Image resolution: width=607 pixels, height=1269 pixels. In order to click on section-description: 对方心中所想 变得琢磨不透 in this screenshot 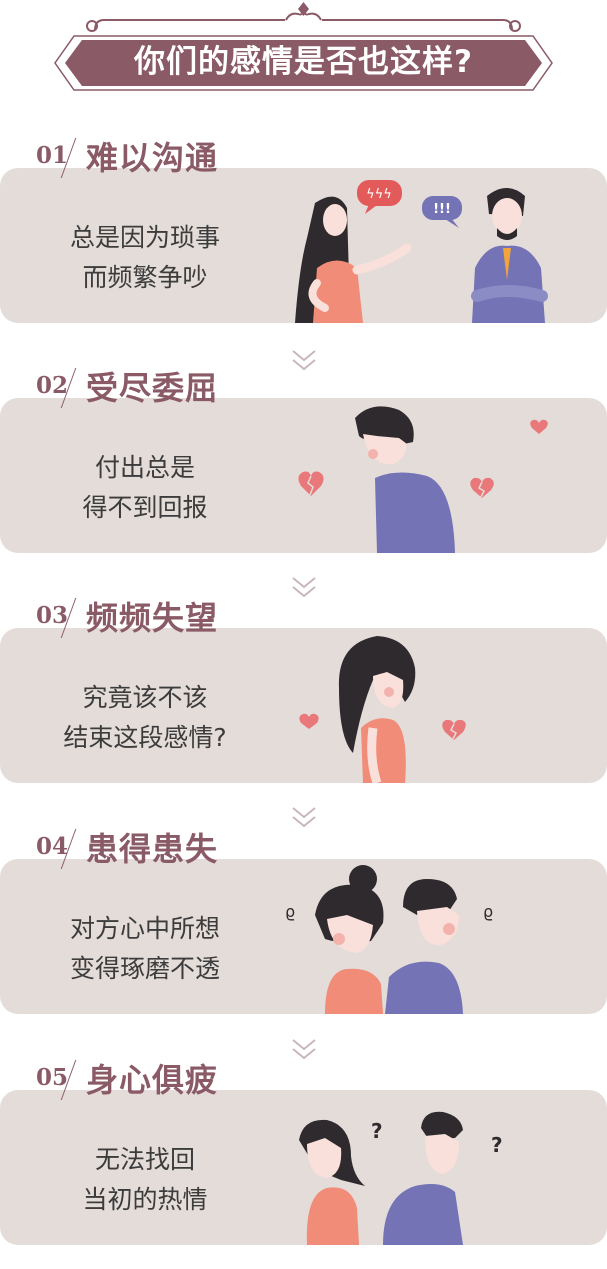, I will do `click(145, 949)`.